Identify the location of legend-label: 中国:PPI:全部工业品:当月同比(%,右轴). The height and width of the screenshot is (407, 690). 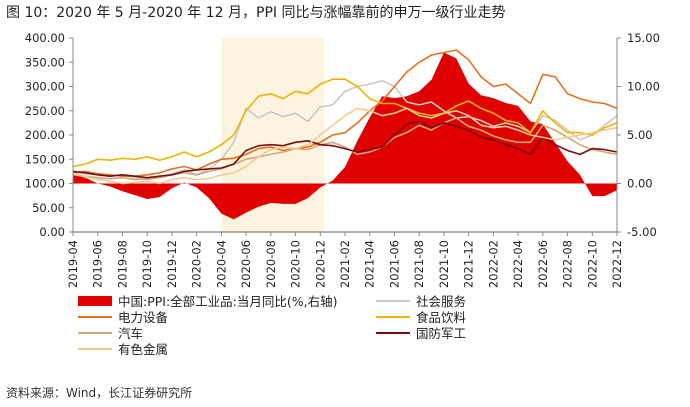
(228, 301).